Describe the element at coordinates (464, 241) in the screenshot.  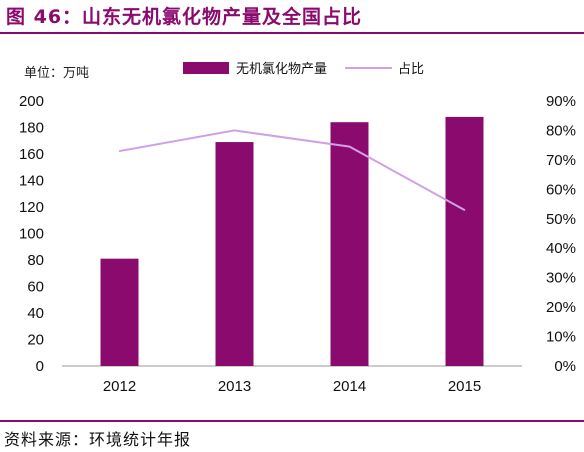
I see `bar-2015` at that location.